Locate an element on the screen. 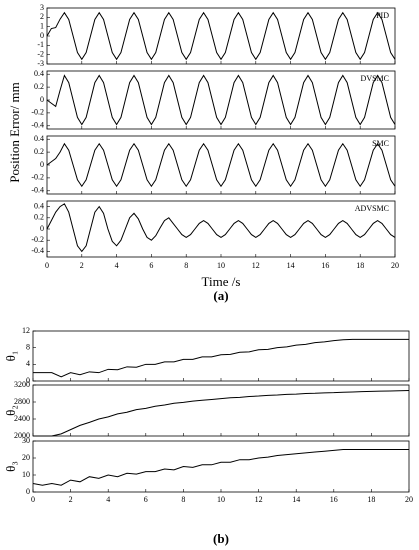 This screenshot has width=419, height=550. caption: (b) is located at coordinates (221, 538).